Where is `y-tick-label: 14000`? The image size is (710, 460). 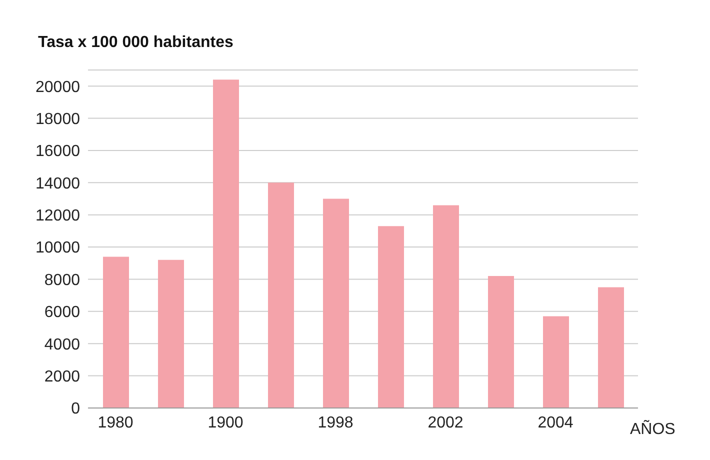 y-tick-label: 14000 is located at coordinates (58, 183).